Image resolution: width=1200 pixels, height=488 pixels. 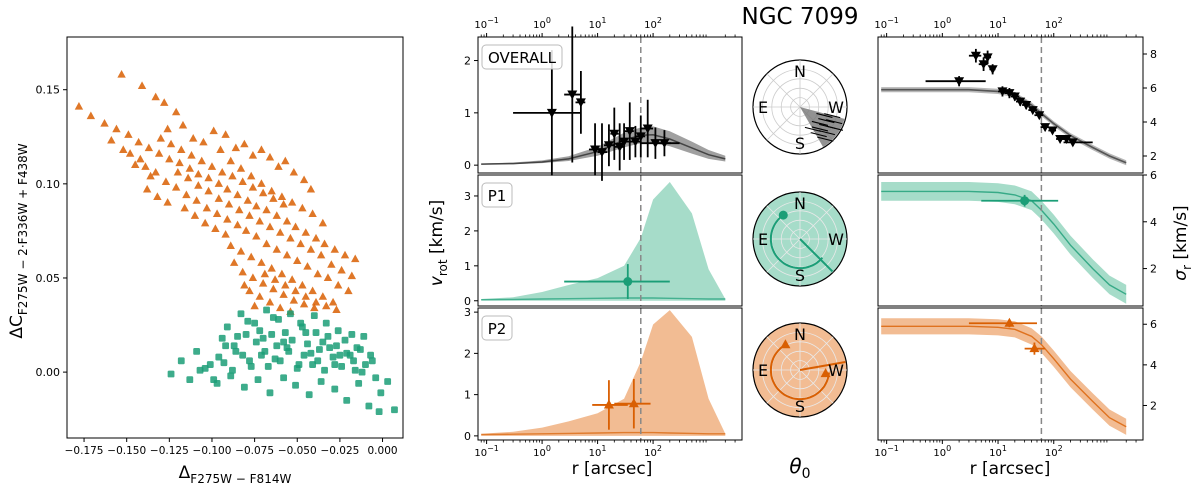 I want to click on sigma-ylabel-main: σ, so click(x=1181, y=275).